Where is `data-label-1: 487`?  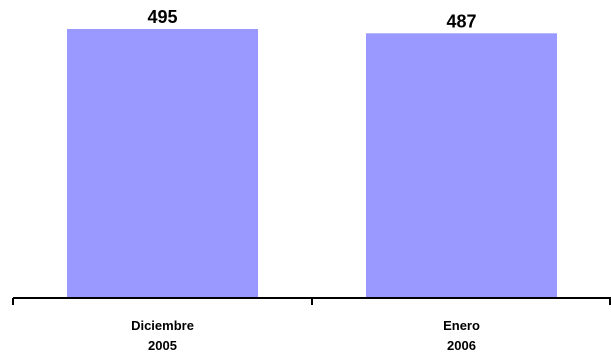
data-label-1: 487 is located at coordinates (461, 21).